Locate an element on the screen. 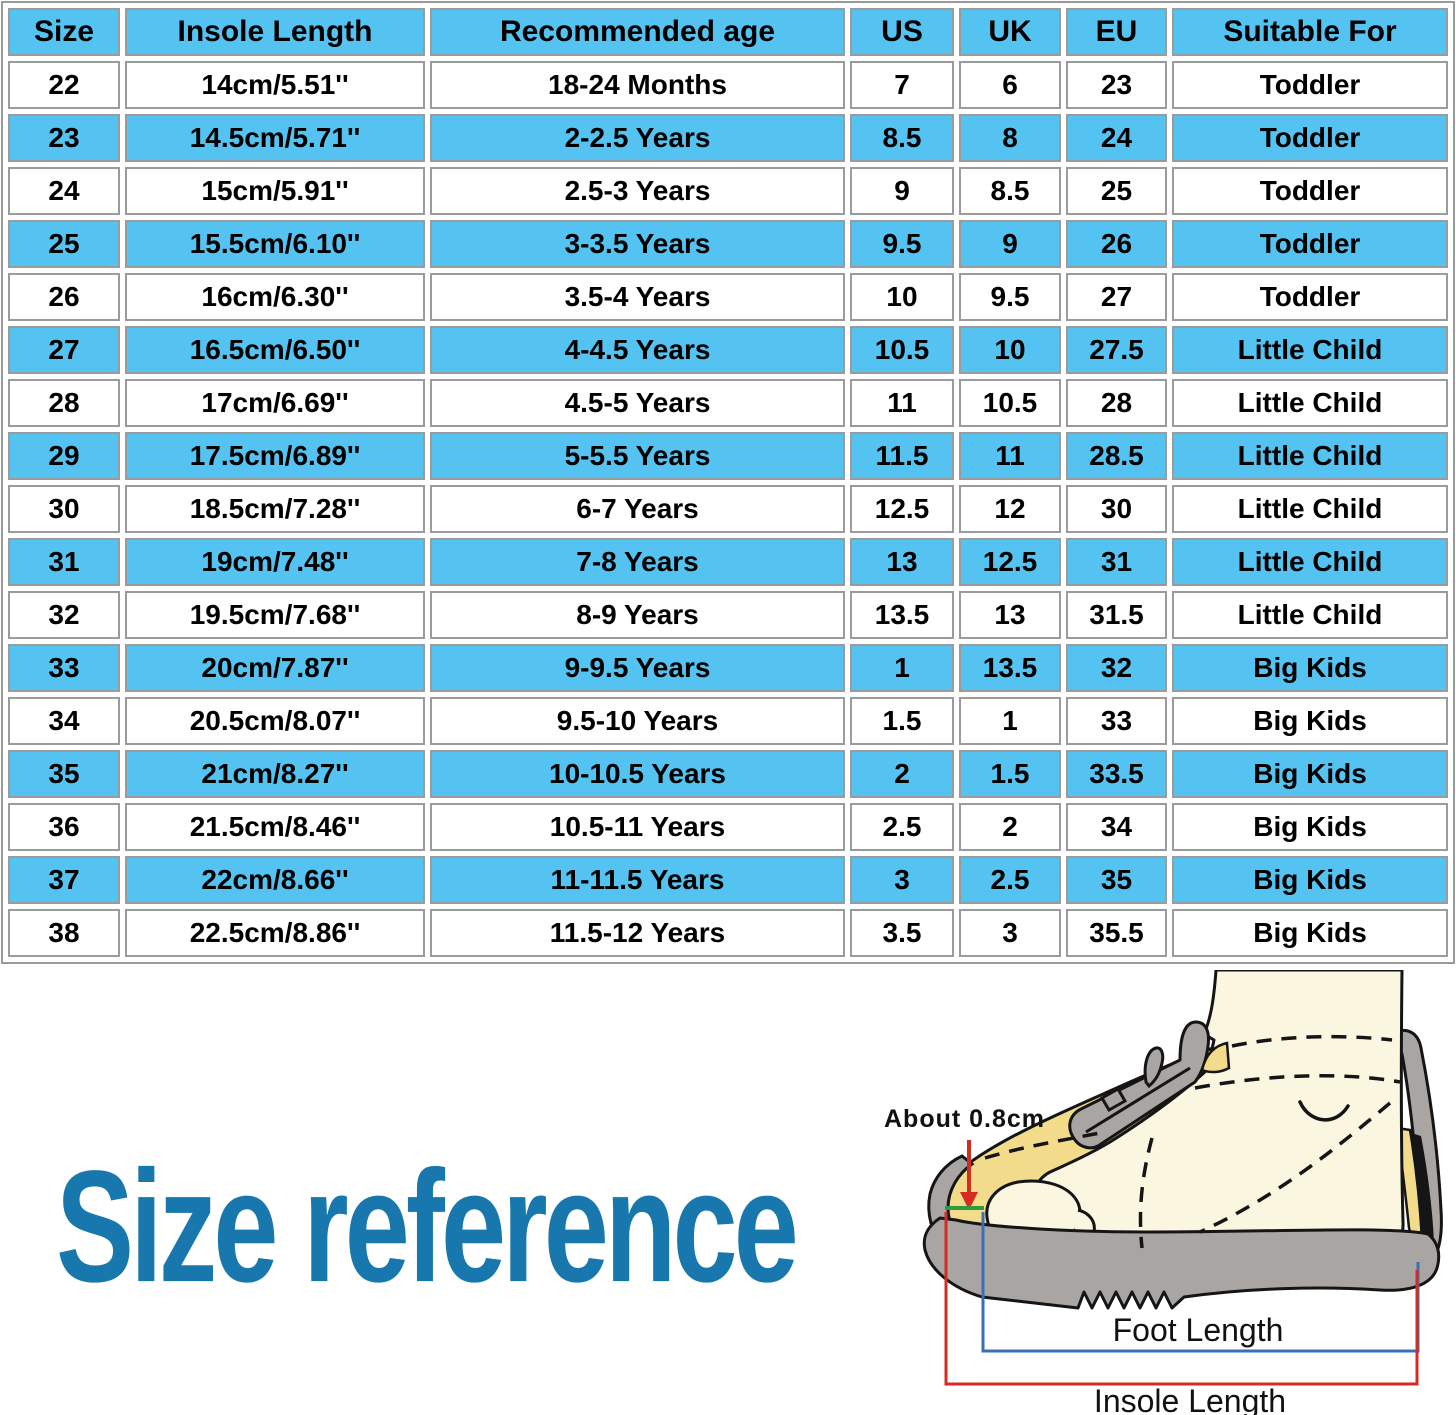 The image size is (1456, 1415). column-header-insole-length: Insole Length is located at coordinates (275, 32).